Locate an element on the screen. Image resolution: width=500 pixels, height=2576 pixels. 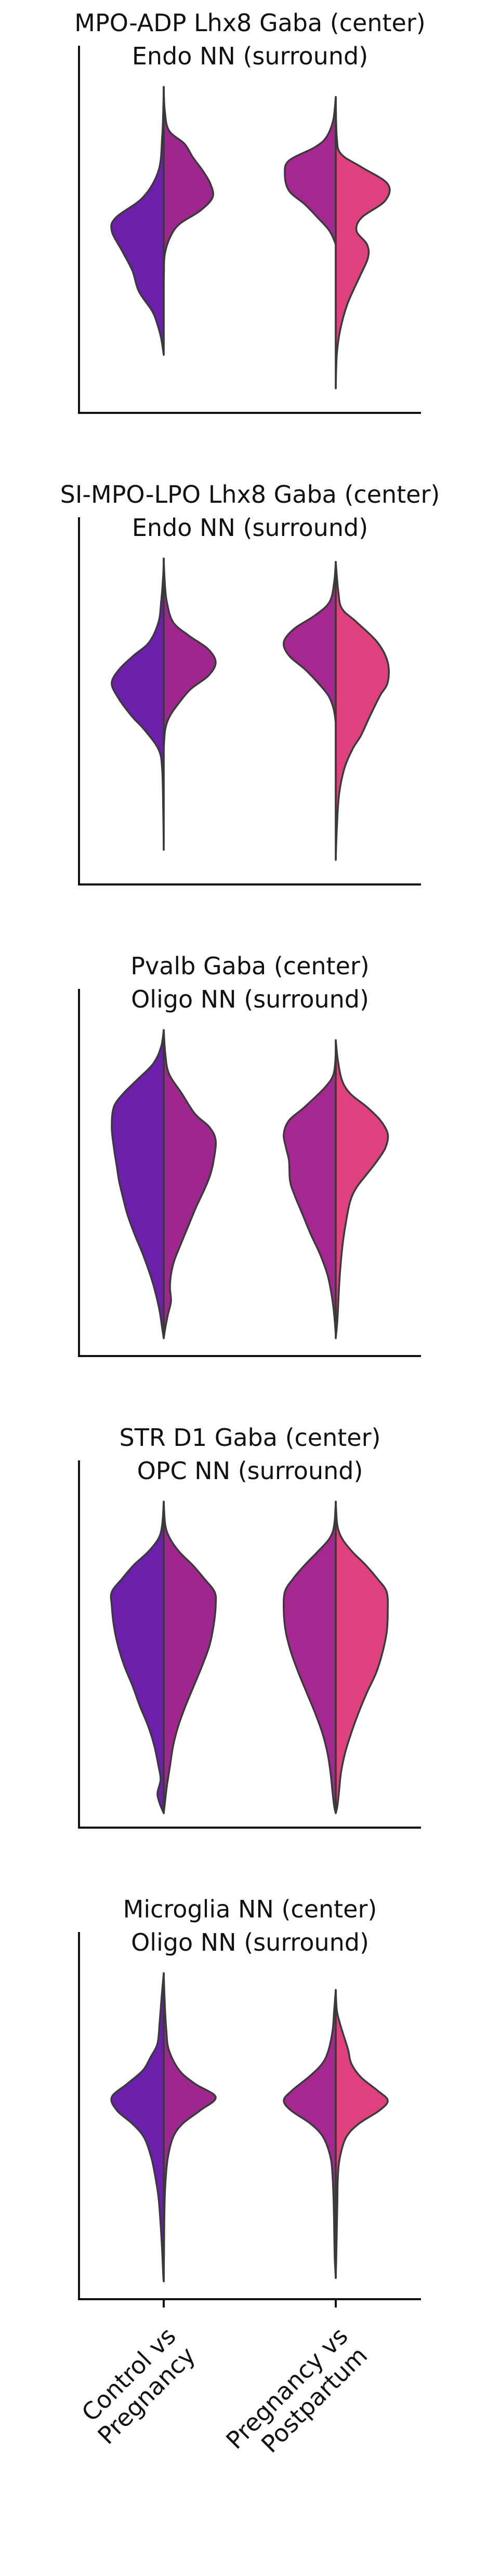
panel-title-line: Pvalb Gaba (center) is located at coordinates (250, 966).